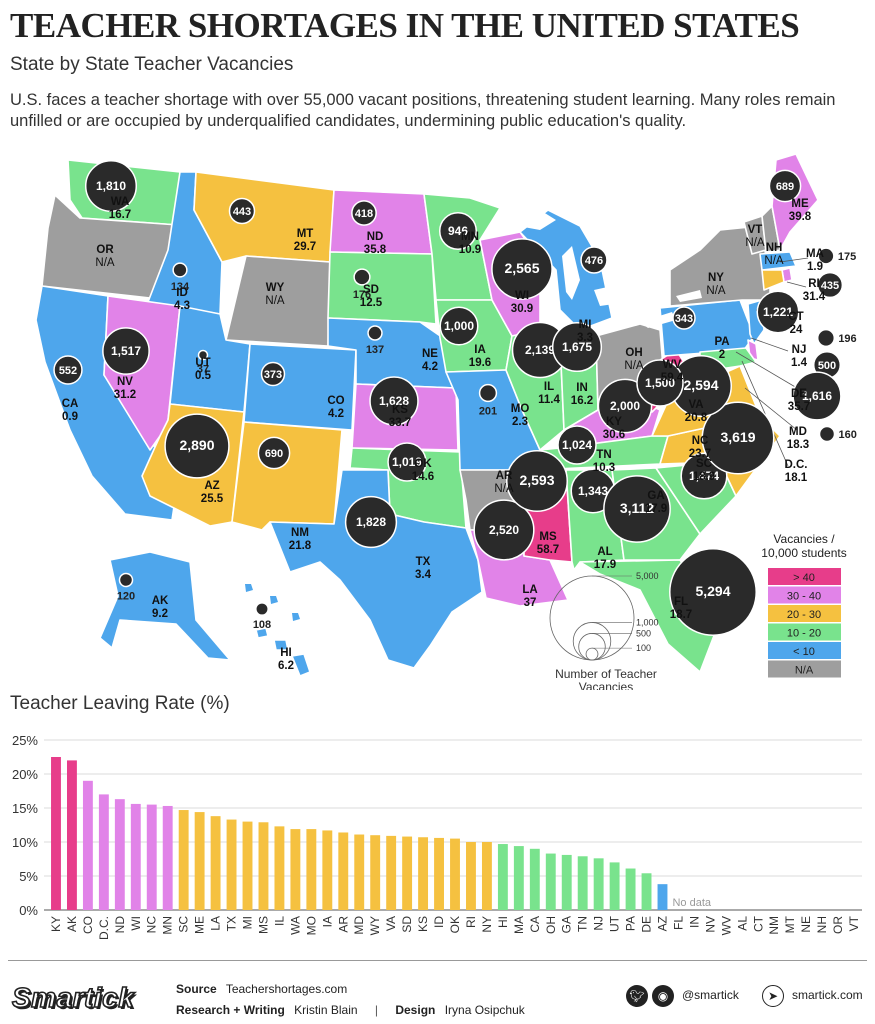 The image size is (875, 1024). What do you see at coordinates (847, 257) in the screenshot?
I see `vacancy-bubble-label: 175` at bounding box center [847, 257].